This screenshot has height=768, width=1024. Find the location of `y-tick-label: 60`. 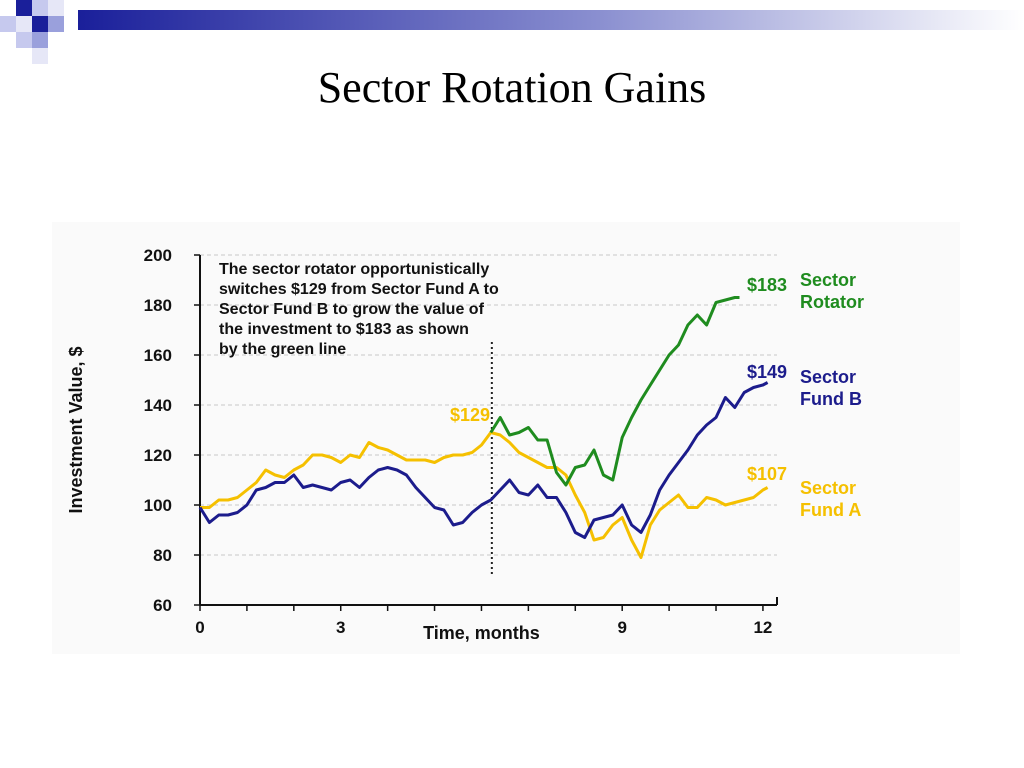

y-tick-label: 60 is located at coordinates (162, 605).